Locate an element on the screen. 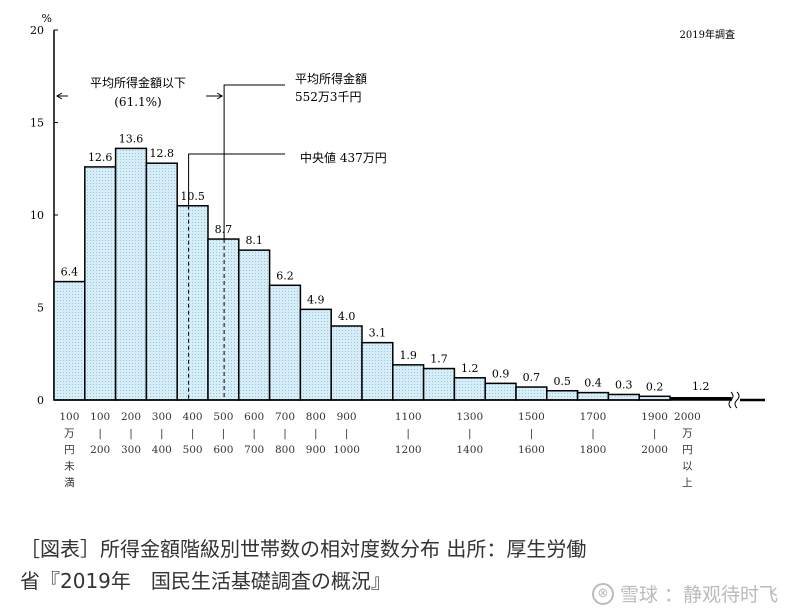  caption-line-1: ［図表］所得金額階級別世帯数の相対度数分布 出所：厚生労働 is located at coordinates (303, 549).